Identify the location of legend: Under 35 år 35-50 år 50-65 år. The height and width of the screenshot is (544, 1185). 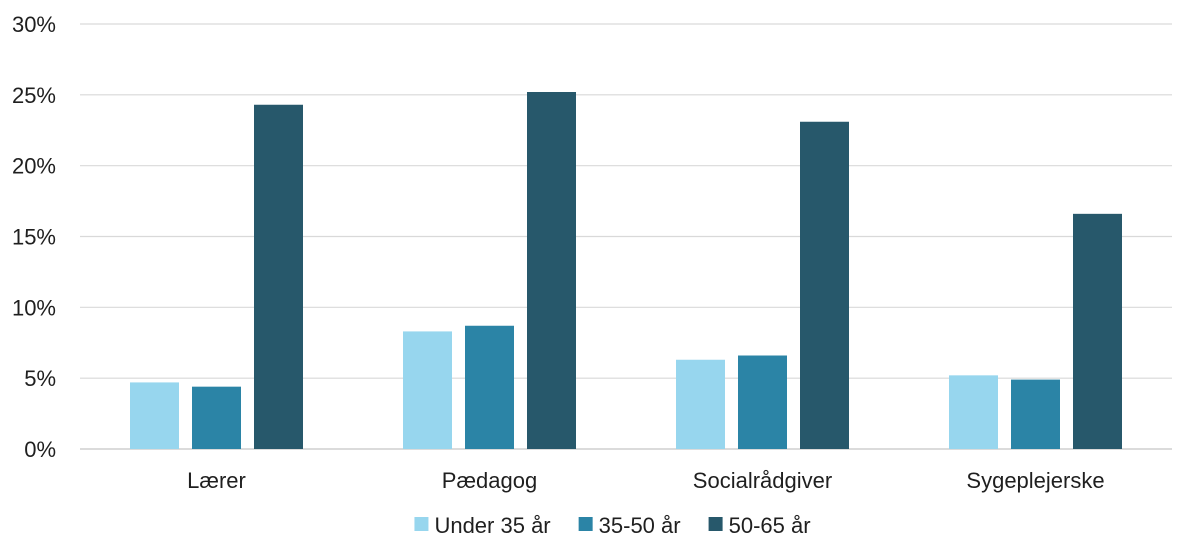
(612, 525).